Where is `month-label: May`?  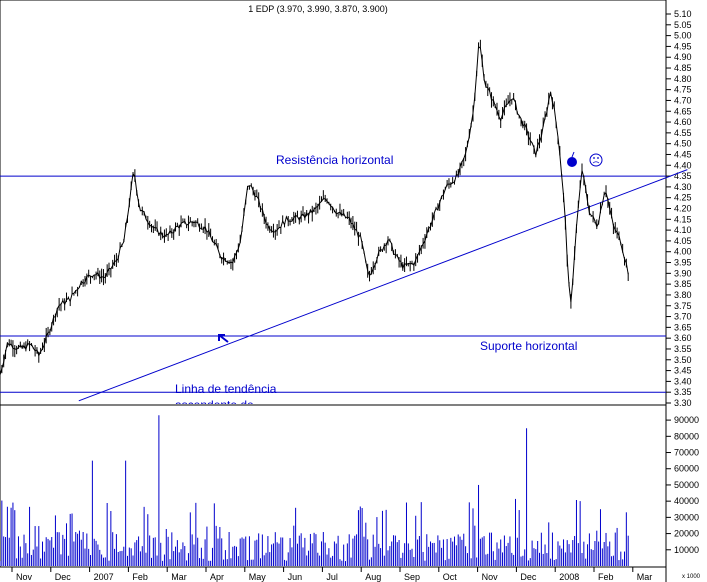 month-label: May is located at coordinates (258, 577).